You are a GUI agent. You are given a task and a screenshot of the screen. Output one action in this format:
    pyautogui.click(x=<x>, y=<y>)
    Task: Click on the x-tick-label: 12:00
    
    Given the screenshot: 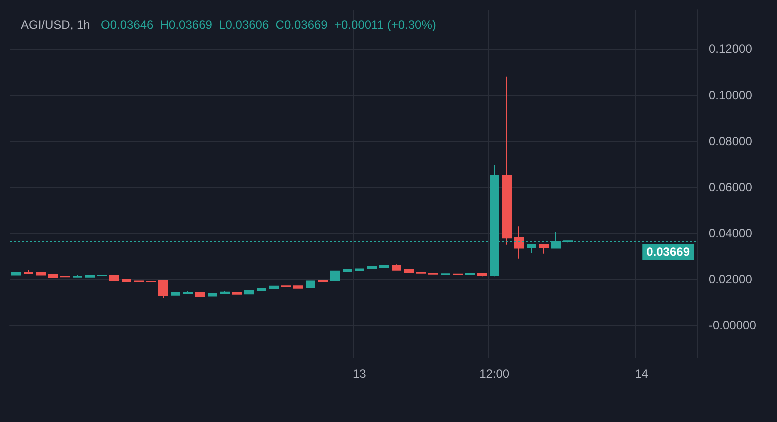 What is the action you would take?
    pyautogui.click(x=495, y=374)
    